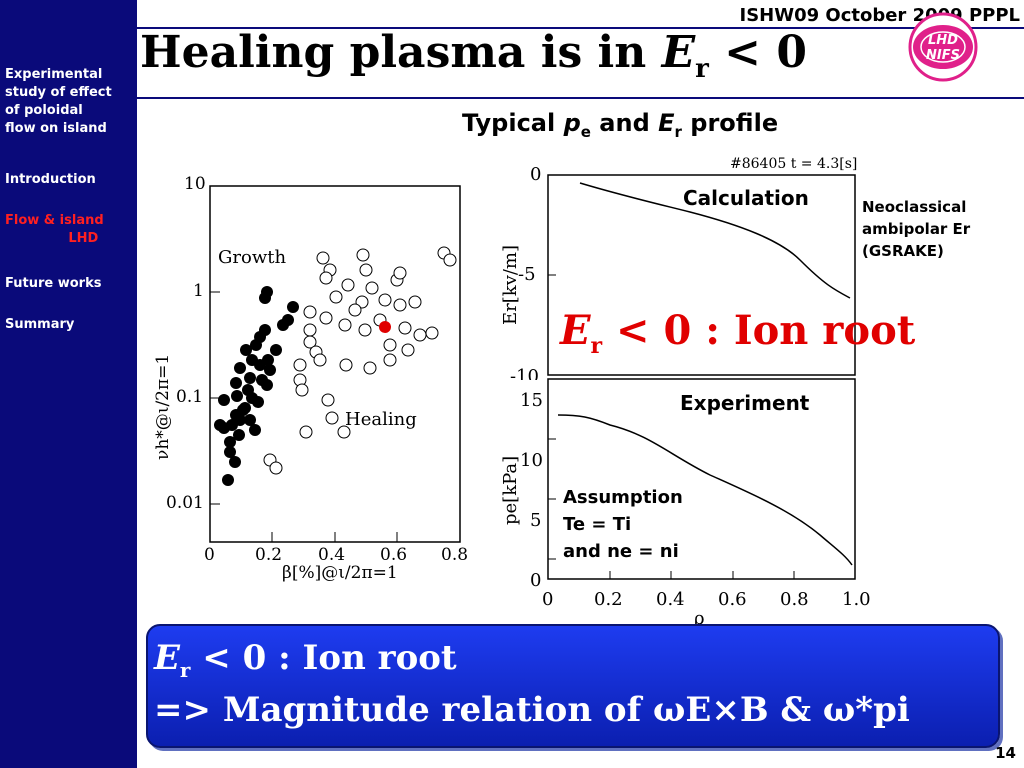  Describe the element at coordinates (385, 327) in the screenshot. I see `highlight-point` at that location.